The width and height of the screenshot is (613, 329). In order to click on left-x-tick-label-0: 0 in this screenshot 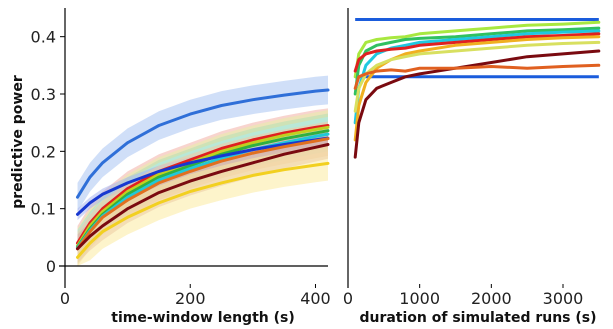, I will do `click(65, 298)`.